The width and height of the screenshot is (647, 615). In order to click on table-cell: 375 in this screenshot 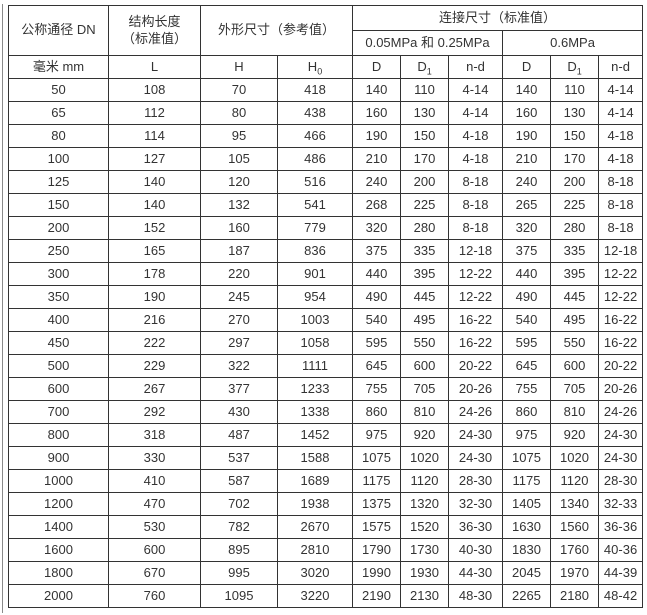, I will do `click(377, 251)`.